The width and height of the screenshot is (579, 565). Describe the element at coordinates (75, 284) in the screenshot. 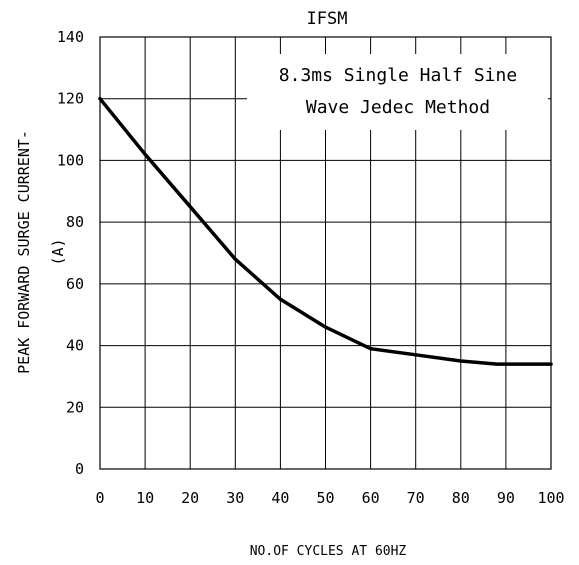

I see `y-tick-label-3: 60` at that location.